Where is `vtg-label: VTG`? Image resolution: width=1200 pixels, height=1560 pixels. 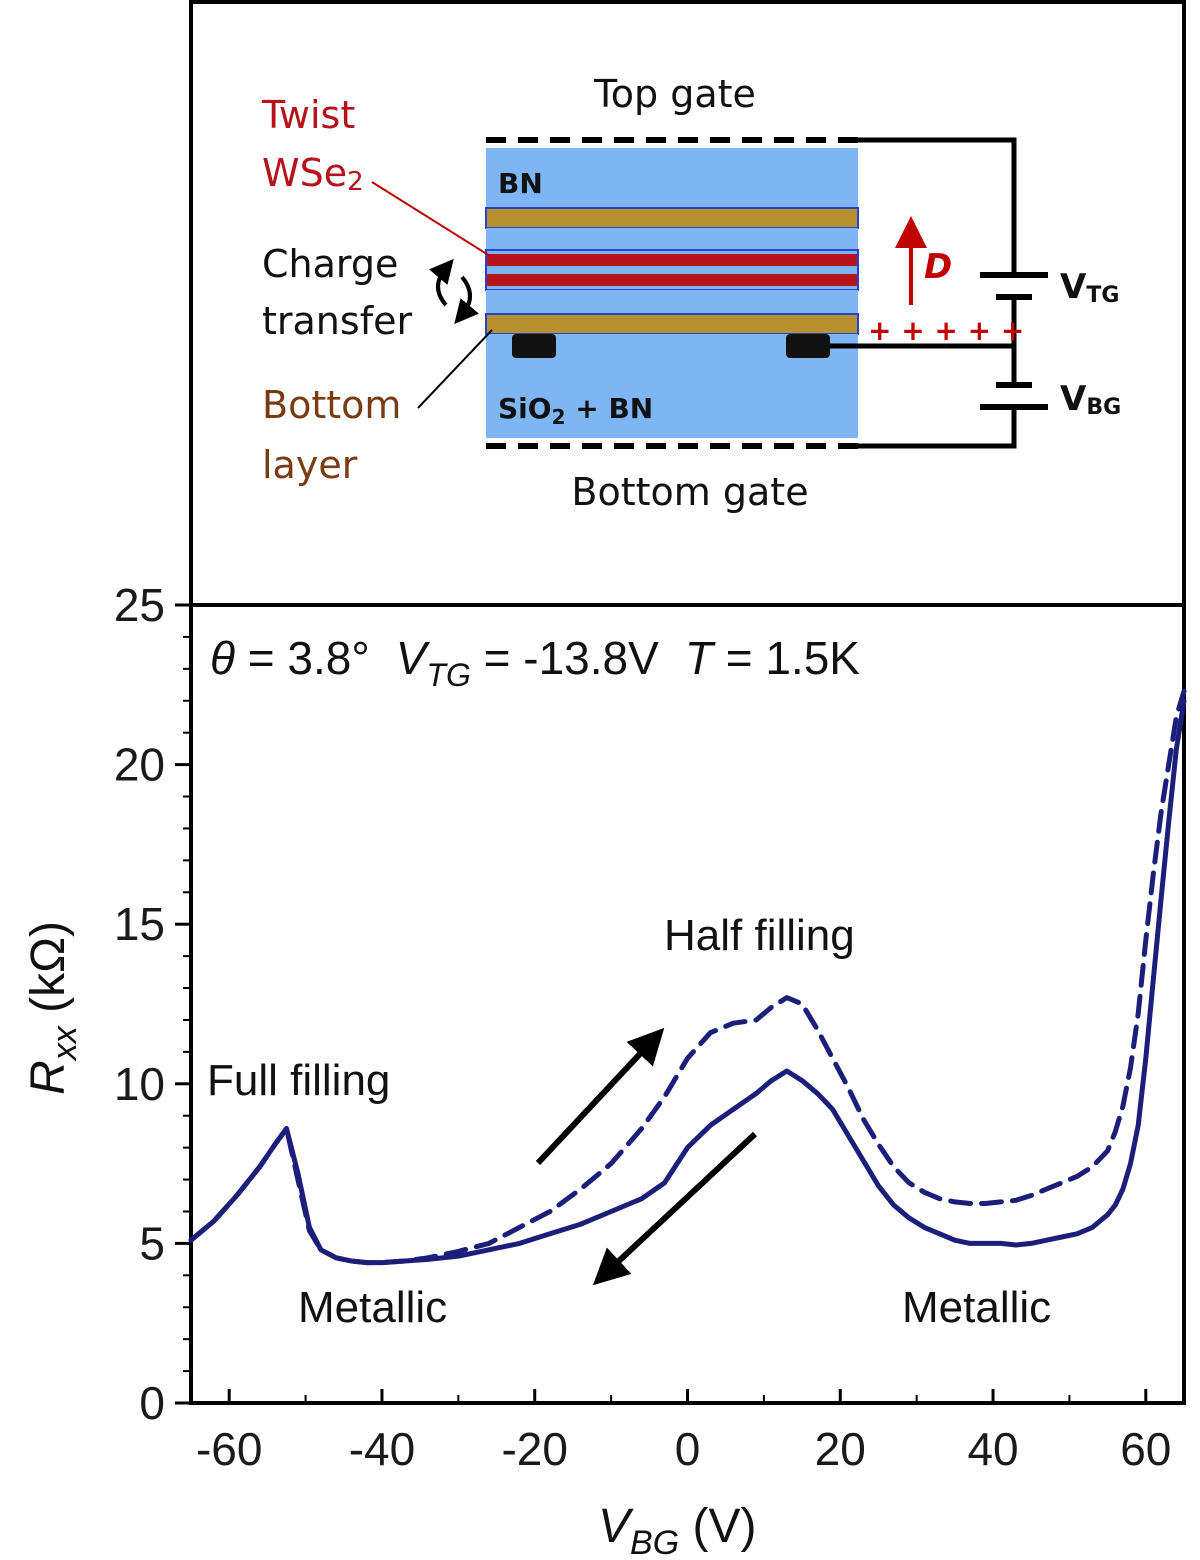
vtg-label: VTG is located at coordinates (1089, 287).